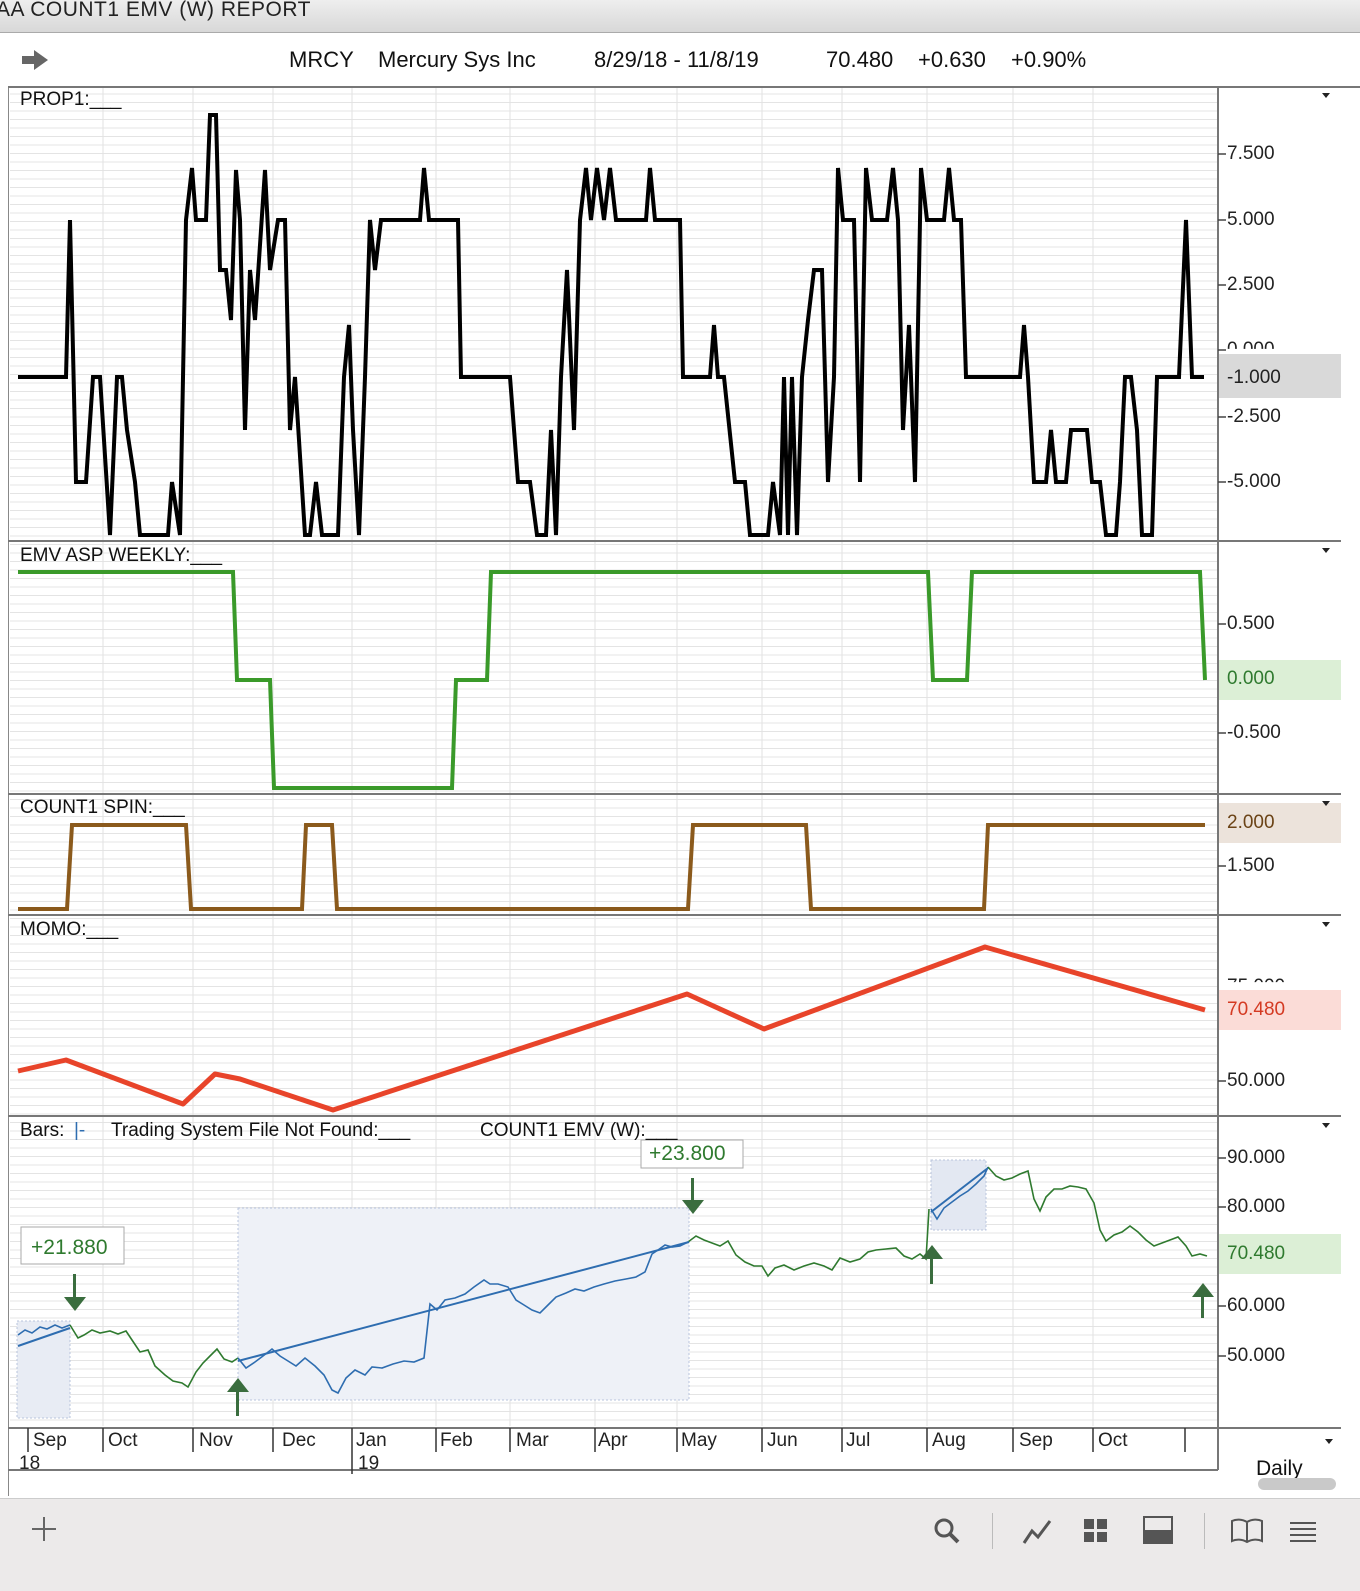 This screenshot has width=1360, height=1591. Describe the element at coordinates (44, 1529) in the screenshot. I see `add-icon` at that location.